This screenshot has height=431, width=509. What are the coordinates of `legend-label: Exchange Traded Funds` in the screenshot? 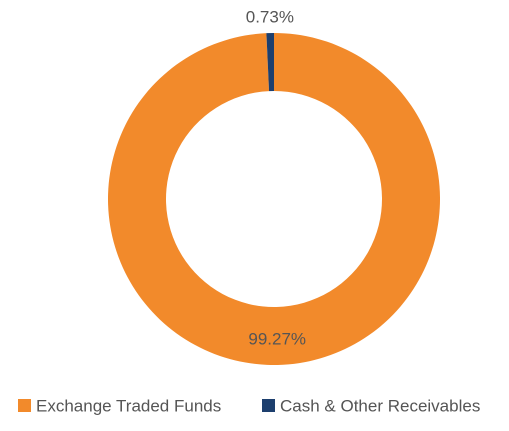 It's located at (128, 405).